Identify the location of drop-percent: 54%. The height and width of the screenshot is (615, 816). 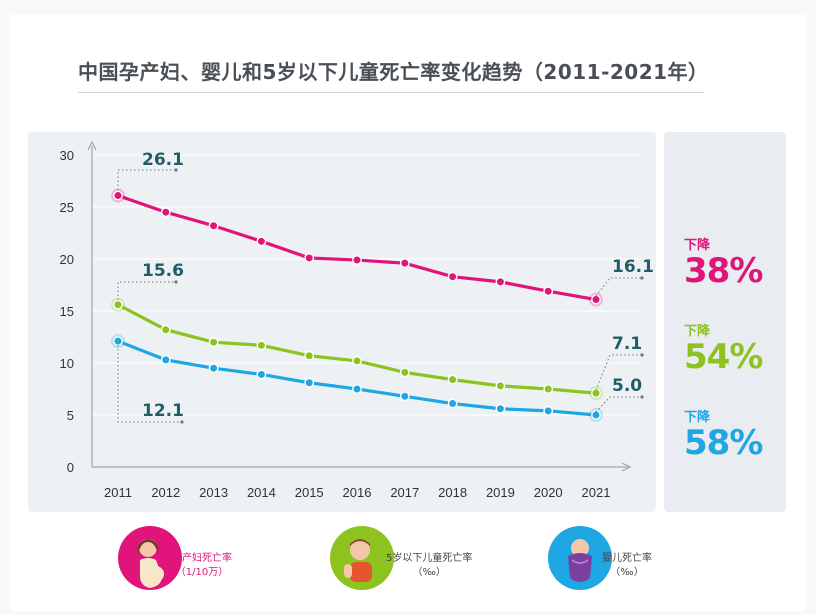
(723, 357).